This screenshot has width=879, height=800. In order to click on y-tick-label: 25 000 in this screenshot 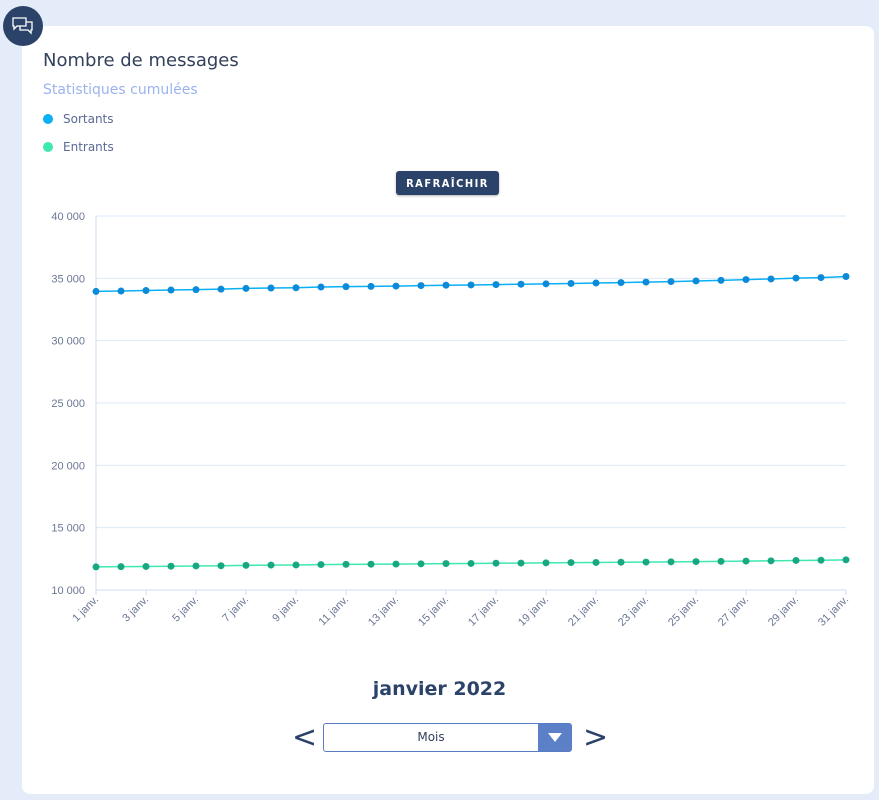, I will do `click(68, 404)`.